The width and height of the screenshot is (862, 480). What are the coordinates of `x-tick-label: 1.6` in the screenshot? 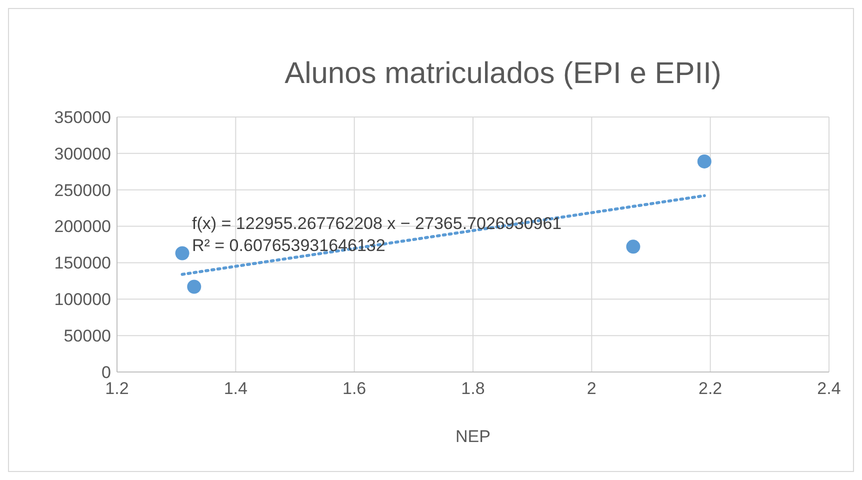 It's located at (354, 388).